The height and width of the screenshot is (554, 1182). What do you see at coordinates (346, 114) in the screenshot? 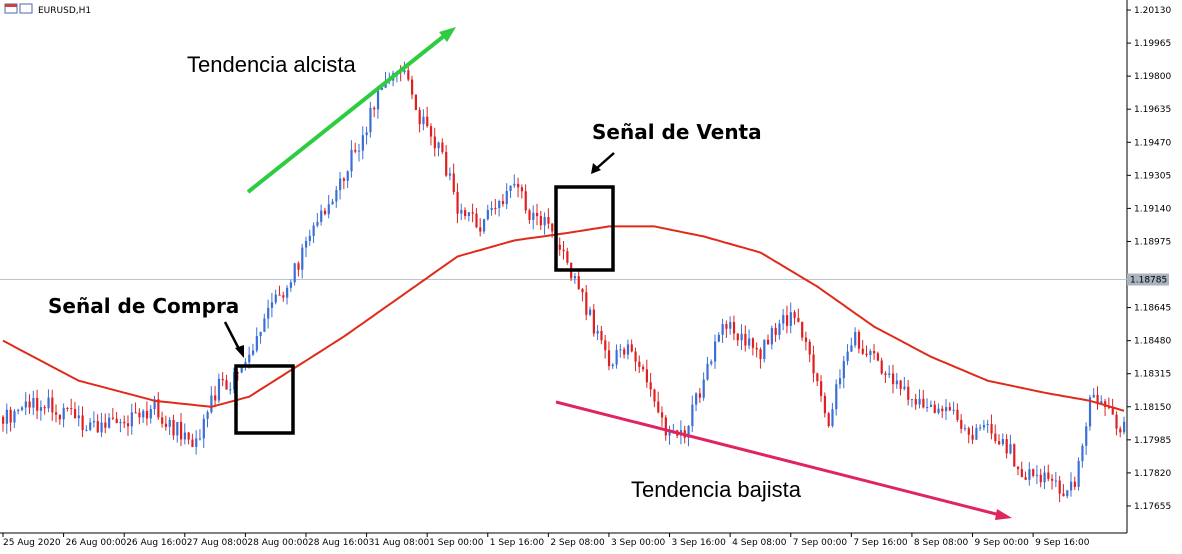
I see `uptrend-arrow-line` at bounding box center [346, 114].